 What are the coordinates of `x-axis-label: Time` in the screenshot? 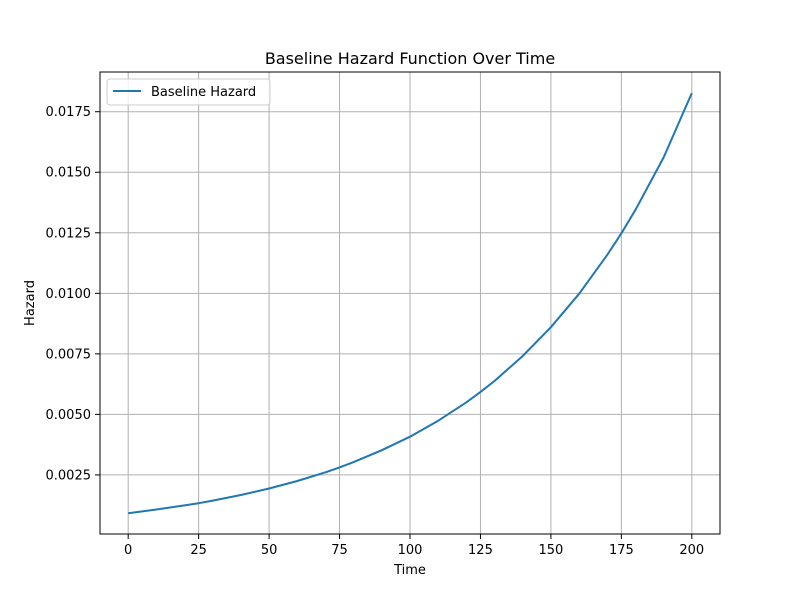 It's located at (409, 570).